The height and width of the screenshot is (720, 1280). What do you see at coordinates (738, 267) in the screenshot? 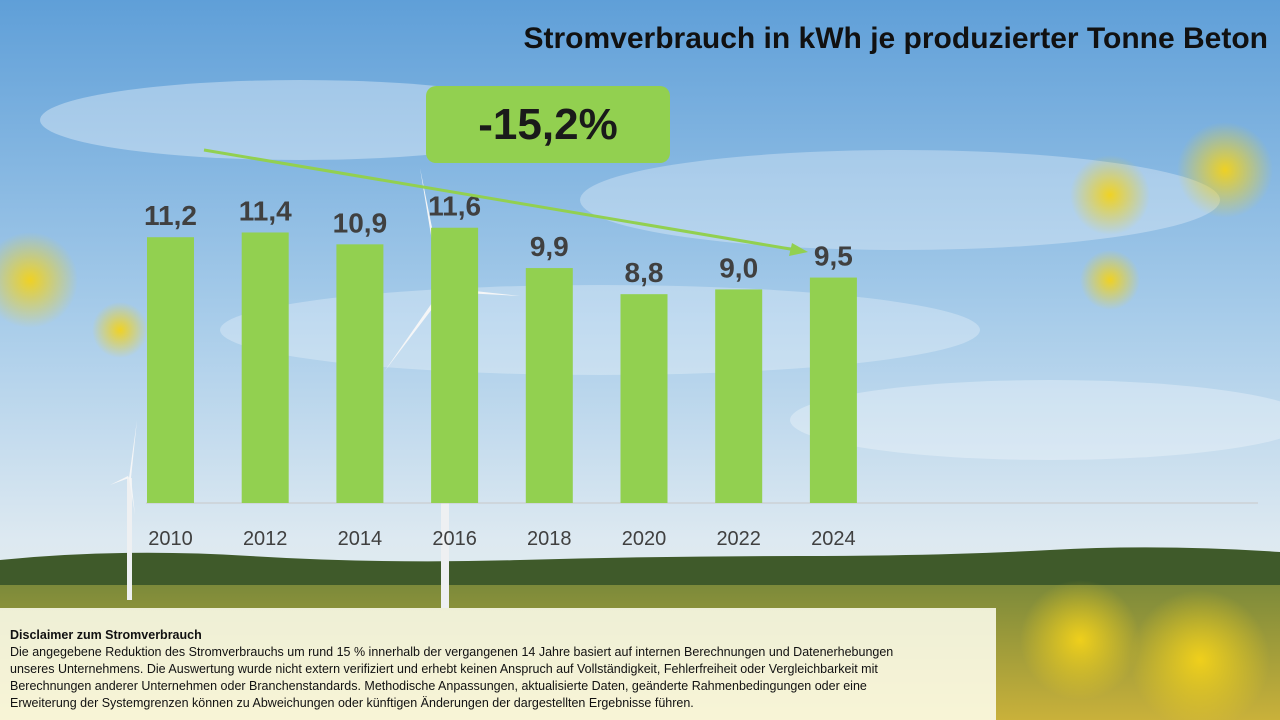
I see `data-label-2022: 9,0` at bounding box center [738, 267].